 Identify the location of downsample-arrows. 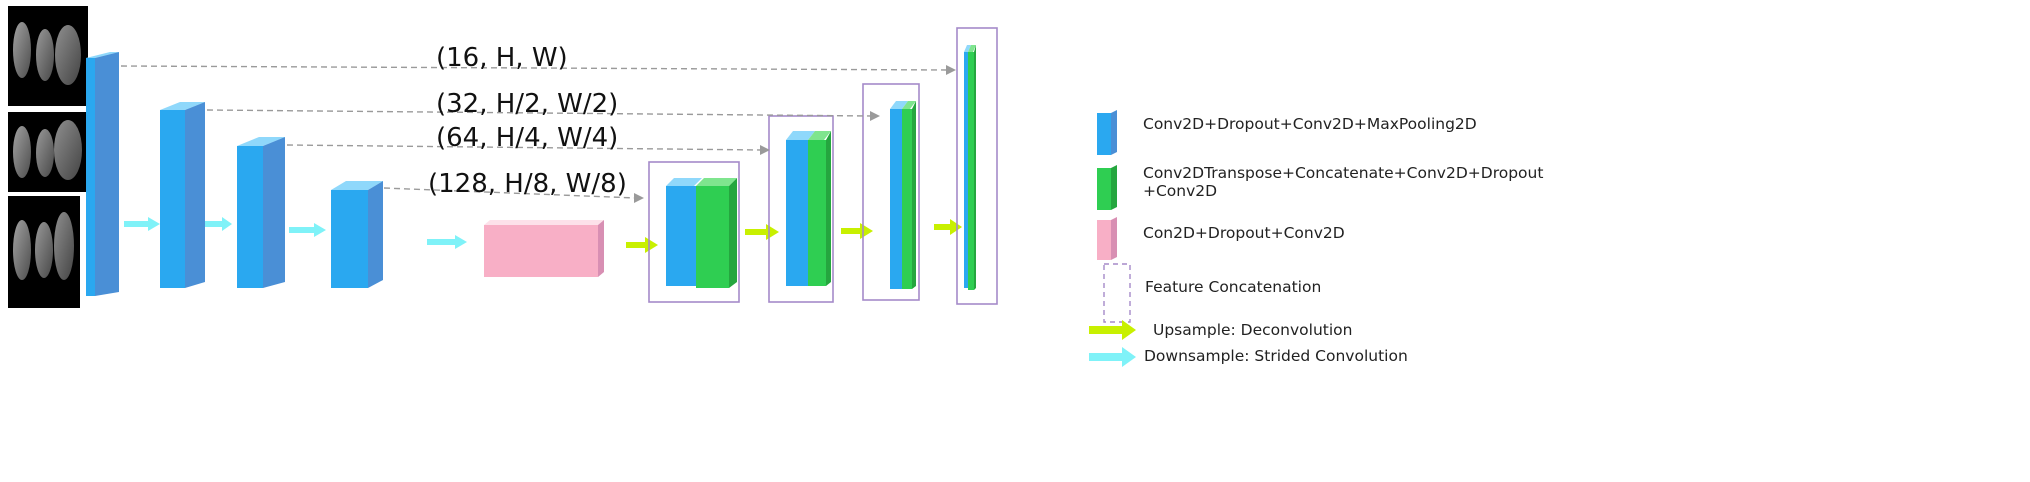
(295, 233).